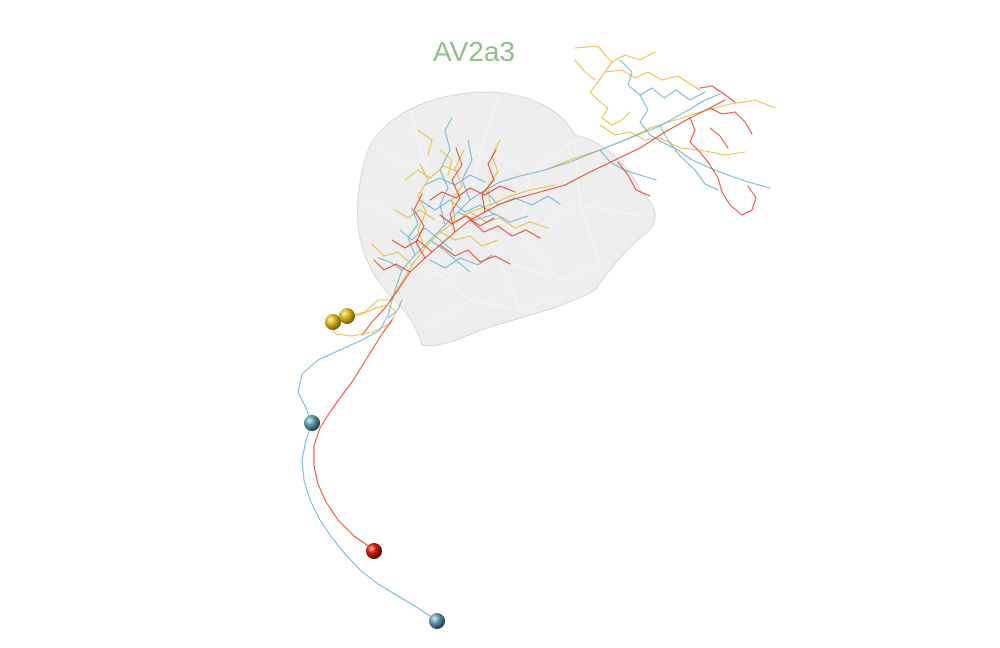  Describe the element at coordinates (367, 460) in the screenshot. I see `primary-neurites` at that location.